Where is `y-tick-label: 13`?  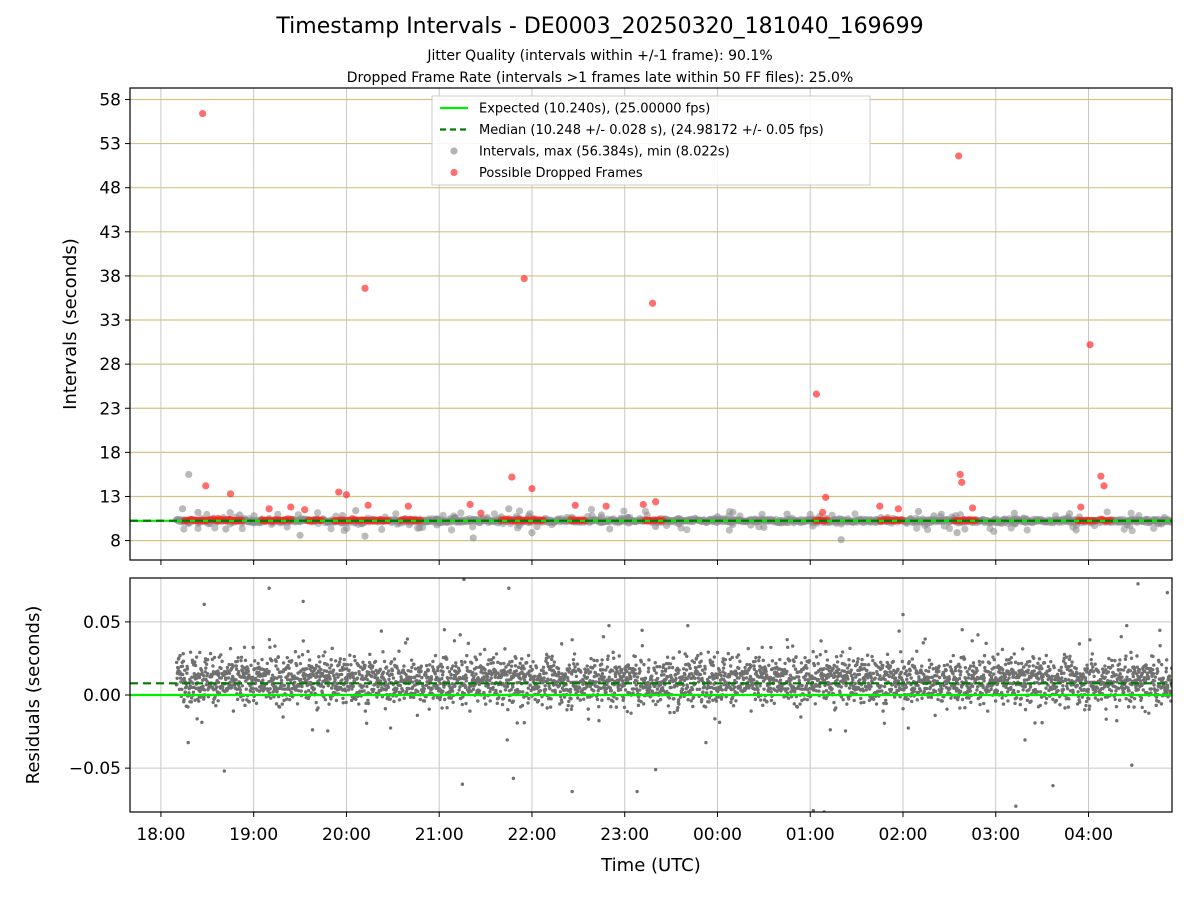 y-tick-label: 13 is located at coordinates (110, 497).